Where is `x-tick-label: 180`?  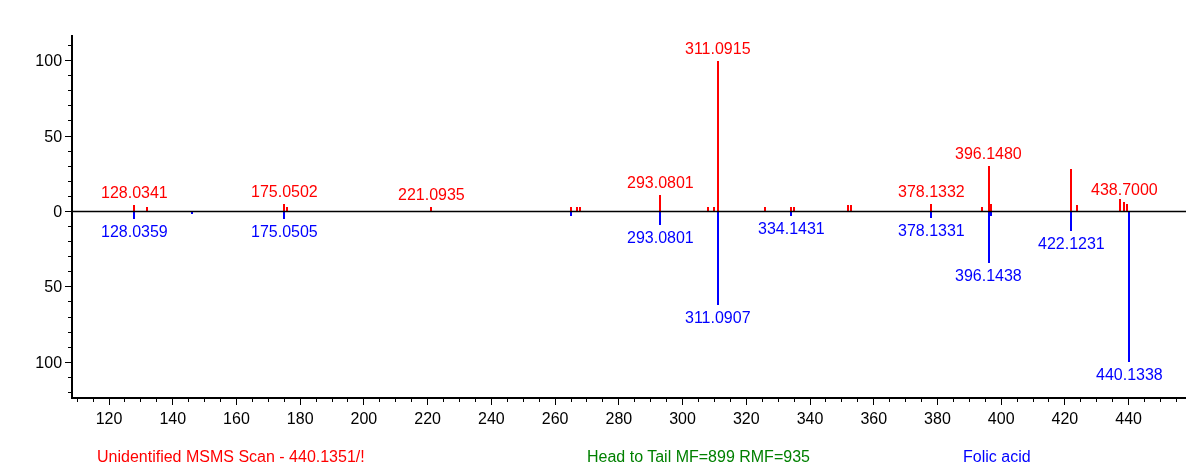 x-tick-label: 180 is located at coordinates (300, 418).